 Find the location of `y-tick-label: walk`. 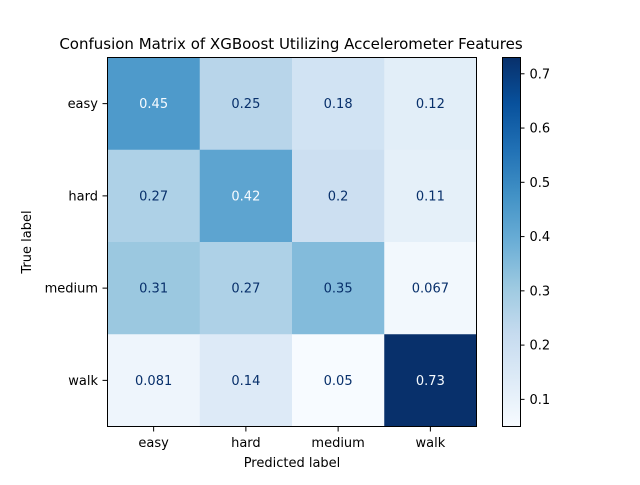

y-tick-label: walk is located at coordinates (83, 381).